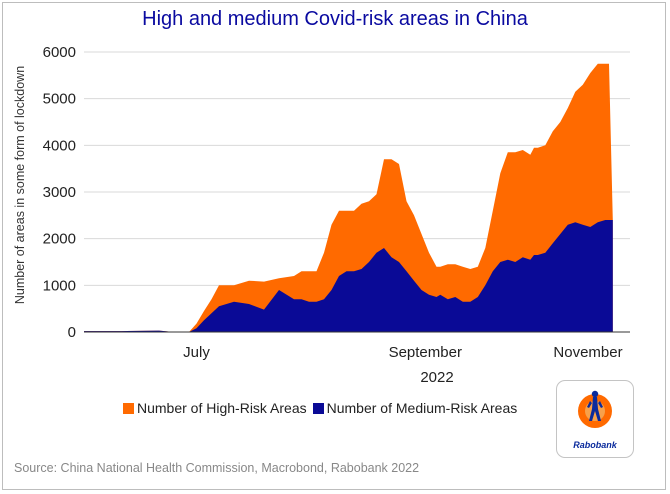  I want to click on rabobank-logo: Rabobank, so click(595, 419).